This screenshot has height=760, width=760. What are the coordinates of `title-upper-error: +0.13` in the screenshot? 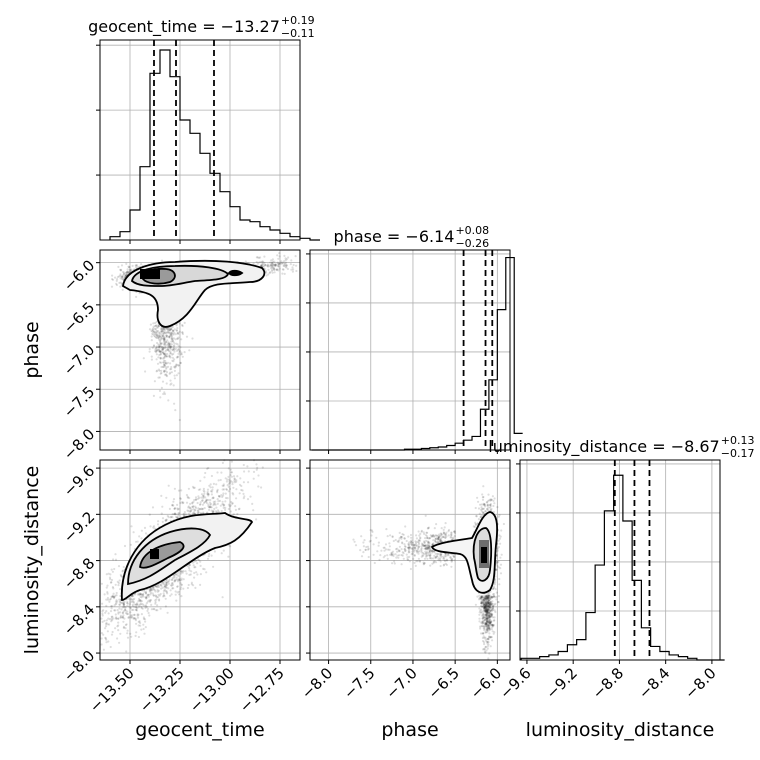 It's located at (738, 440).